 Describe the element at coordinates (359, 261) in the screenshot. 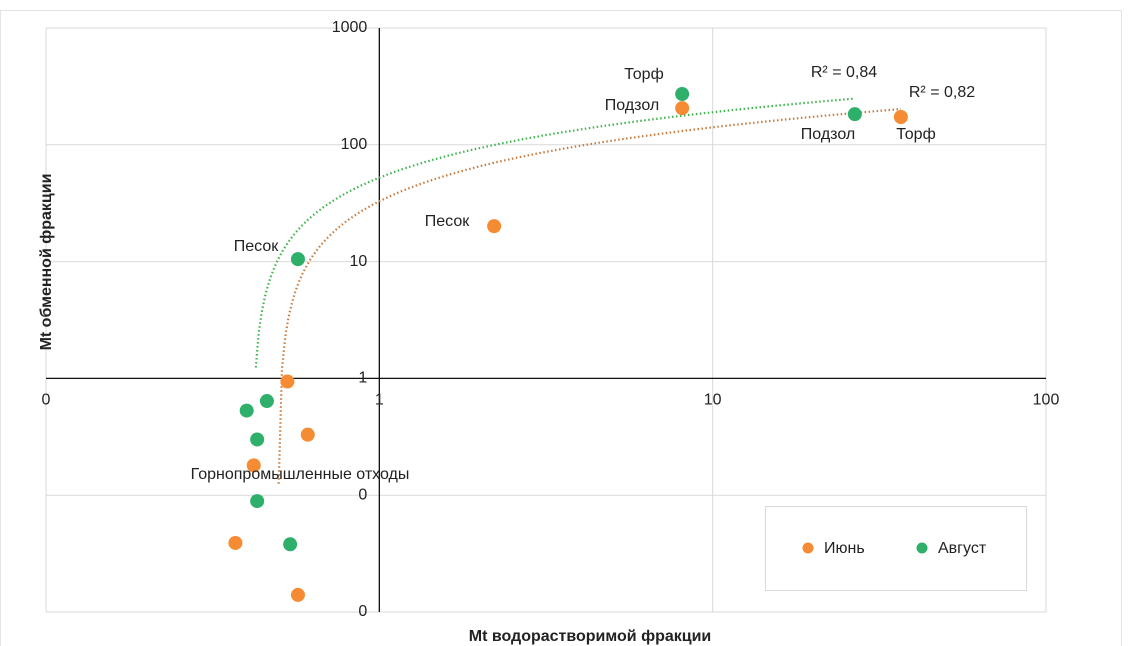

I see `y-tick-label: 10` at that location.